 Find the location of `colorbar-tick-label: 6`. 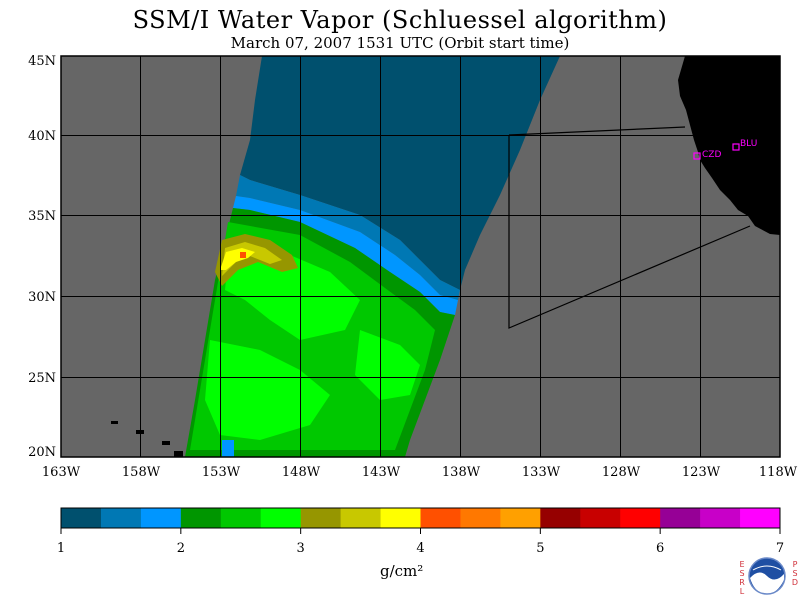

colorbar-tick-label: 6 is located at coordinates (660, 548).